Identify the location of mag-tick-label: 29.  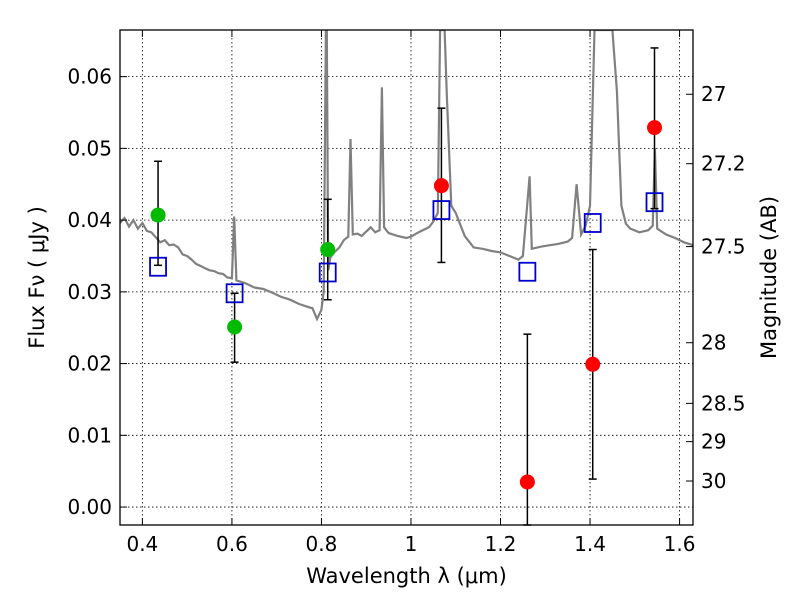
(713, 442).